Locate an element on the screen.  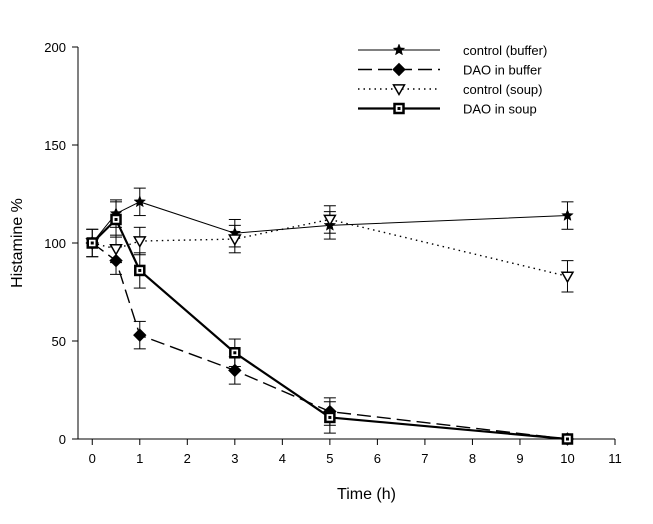
x-tick-label: 3 is located at coordinates (234, 458).